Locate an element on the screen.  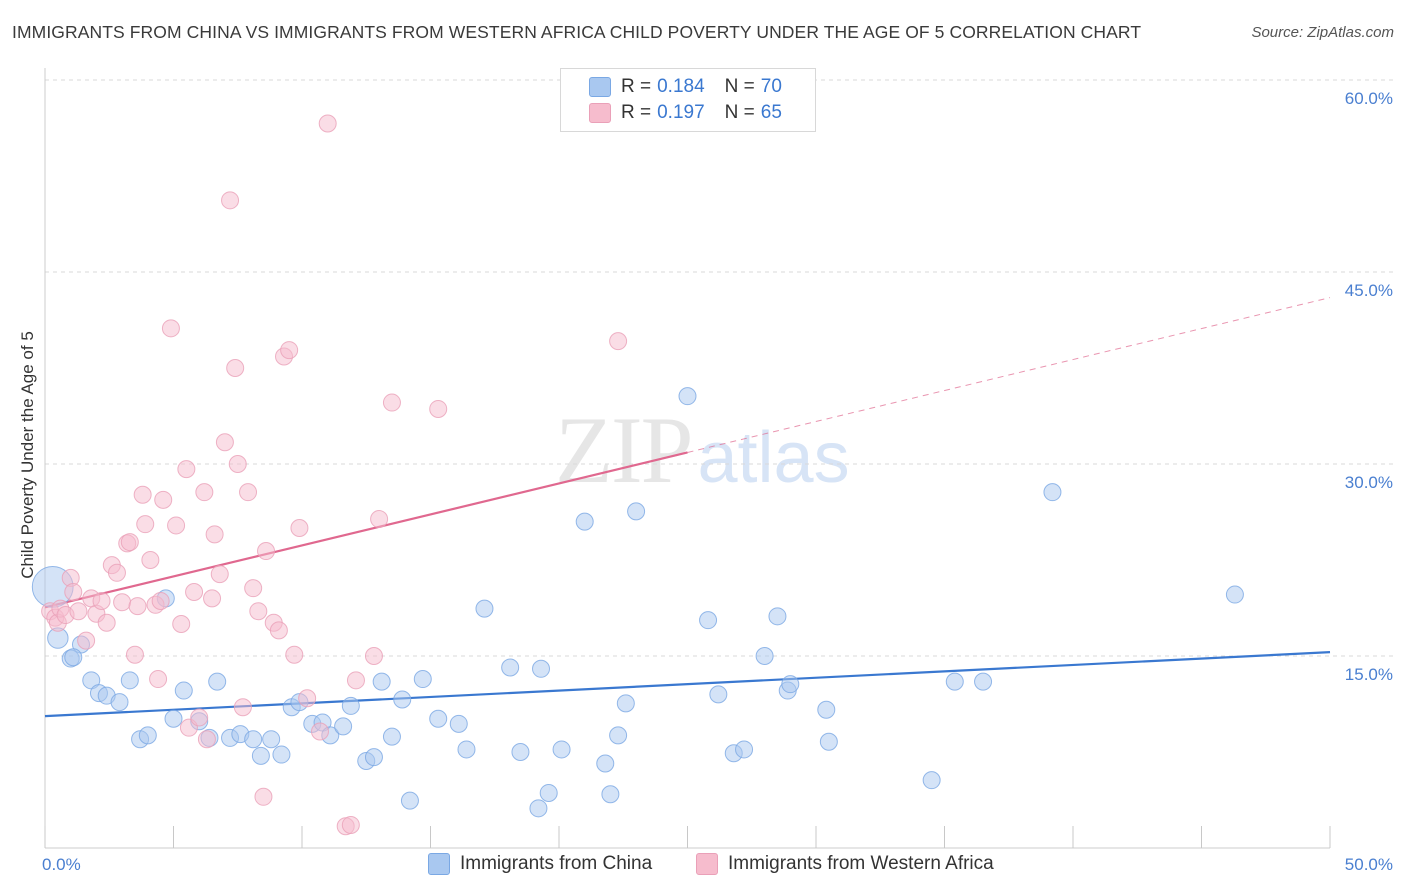
trend-line-china is located at coordinates (687, 684).